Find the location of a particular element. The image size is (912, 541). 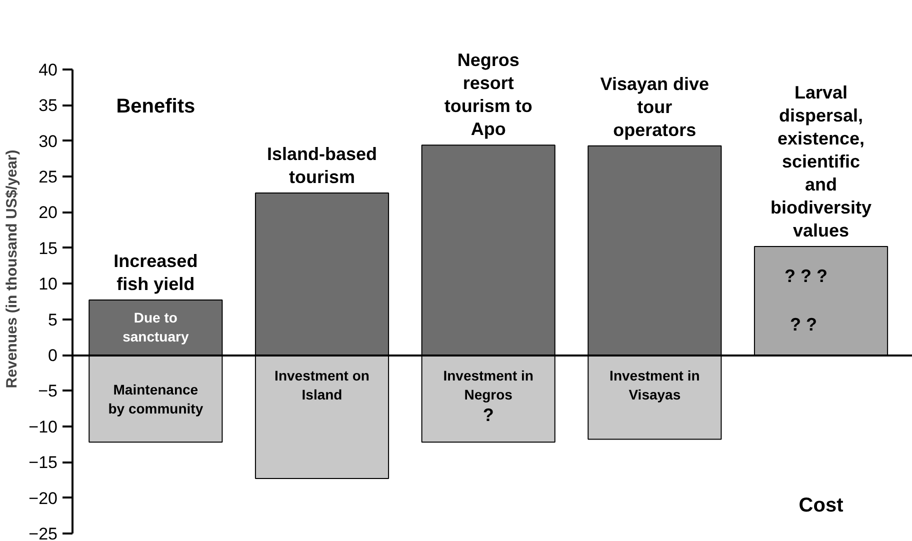

x-tick-label: Visayan dive tour operators is located at coordinates (655, 107).